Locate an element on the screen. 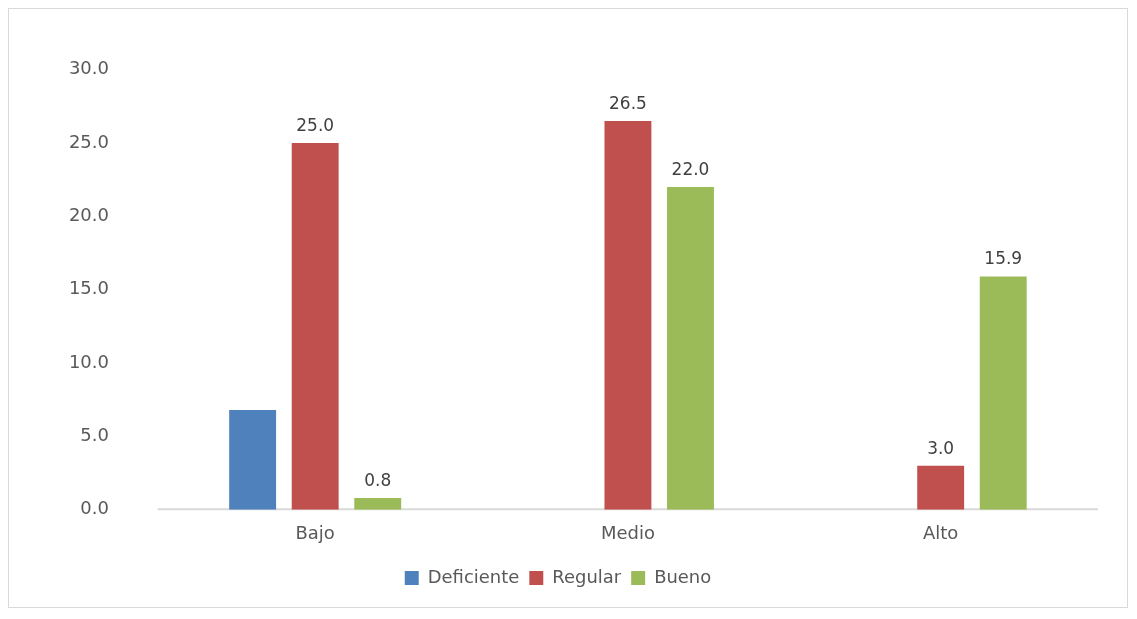 The image size is (1137, 619). data-label: 22.0 is located at coordinates (690, 168).